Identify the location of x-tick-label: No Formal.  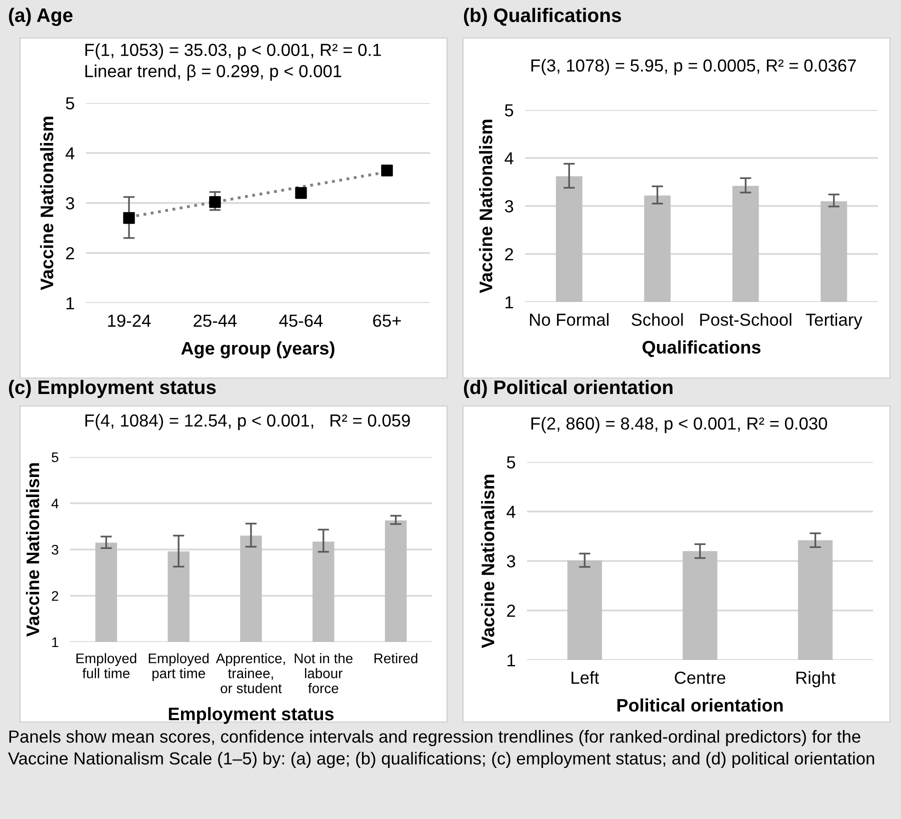
(569, 319).